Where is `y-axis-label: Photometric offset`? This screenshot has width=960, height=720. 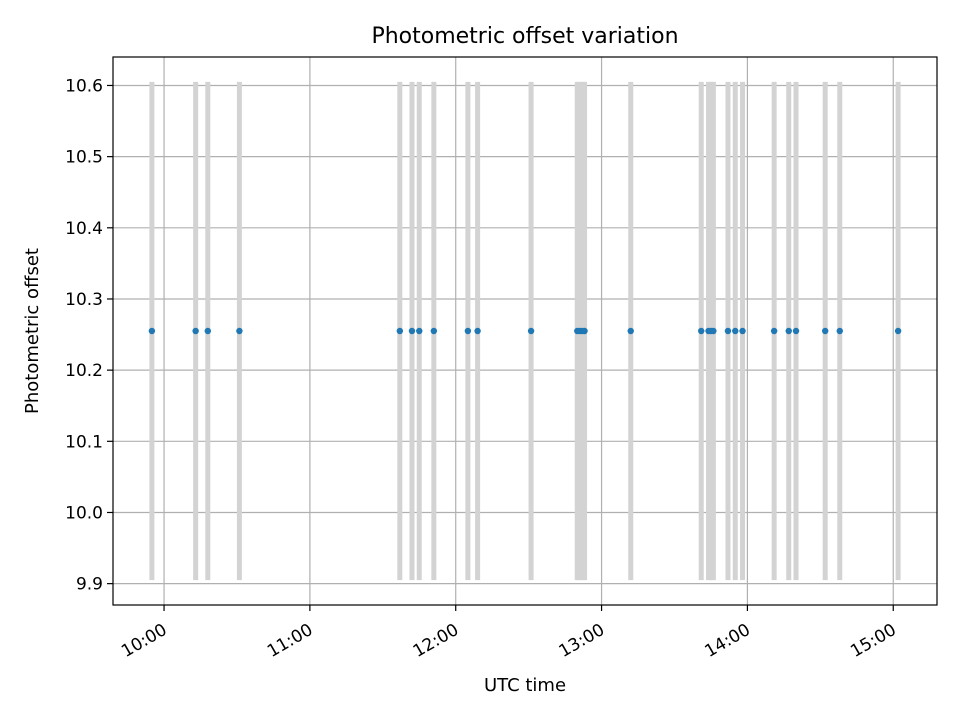
y-axis-label: Photometric offset is located at coordinates (32, 331).